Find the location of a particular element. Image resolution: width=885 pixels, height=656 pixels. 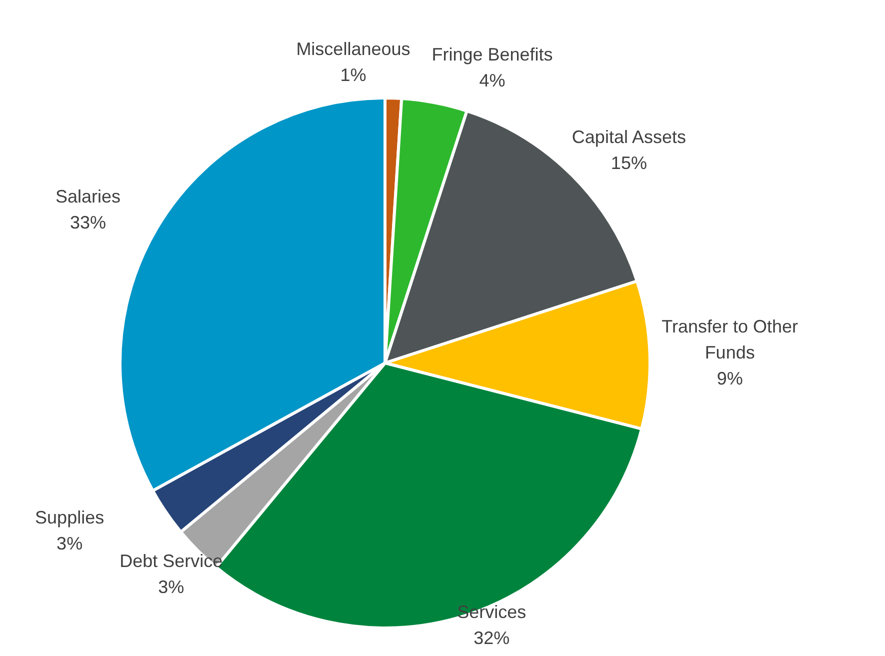

data-label: 9% is located at coordinates (729, 378).